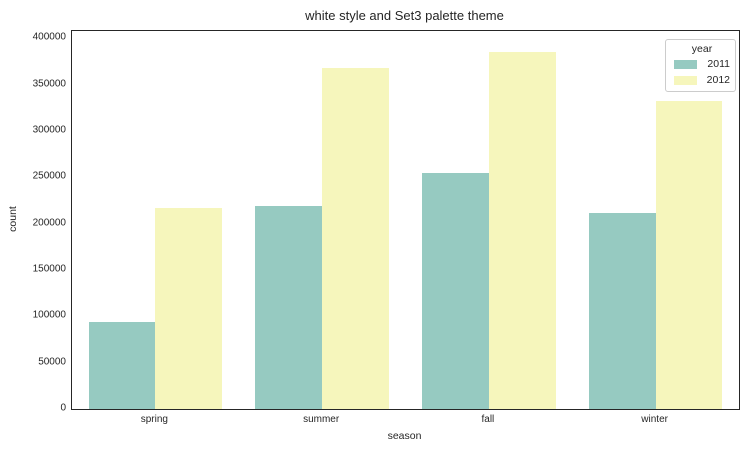  Describe the element at coordinates (355, 238) in the screenshot. I see `bar-summer-2012` at that location.